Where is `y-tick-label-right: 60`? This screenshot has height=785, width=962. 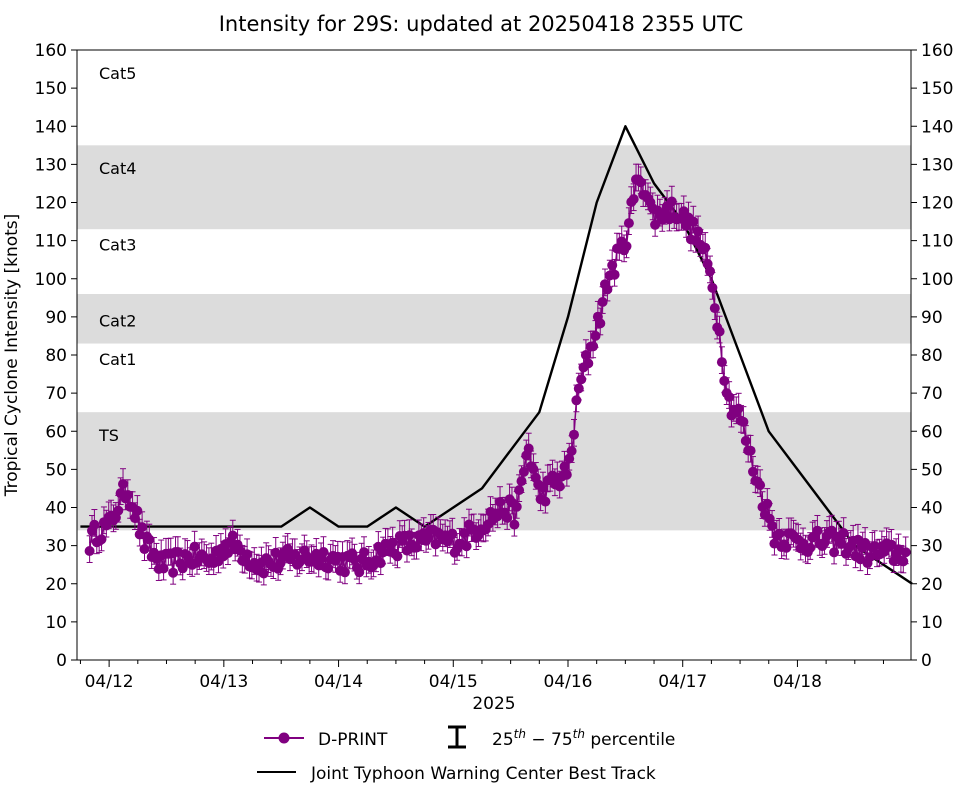
y-tick-label-right: 60 is located at coordinates (932, 432).